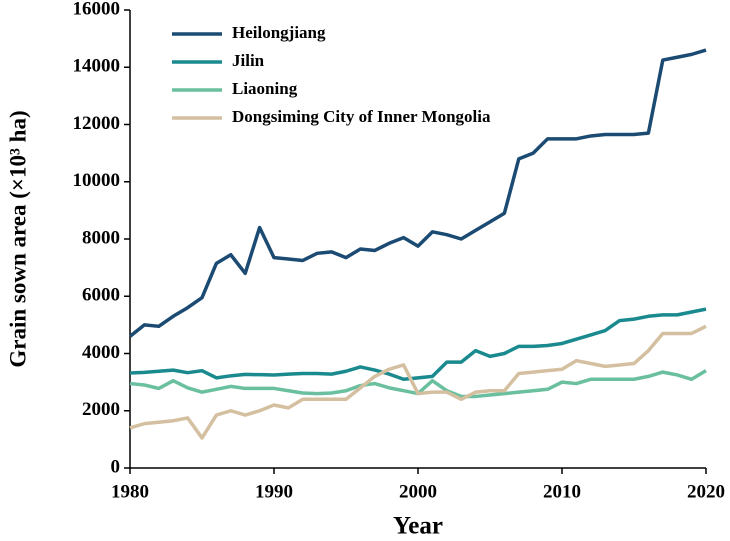 The width and height of the screenshot is (730, 541). What do you see at coordinates (97, 123) in the screenshot?
I see `y-tick-label: 12000` at bounding box center [97, 123].